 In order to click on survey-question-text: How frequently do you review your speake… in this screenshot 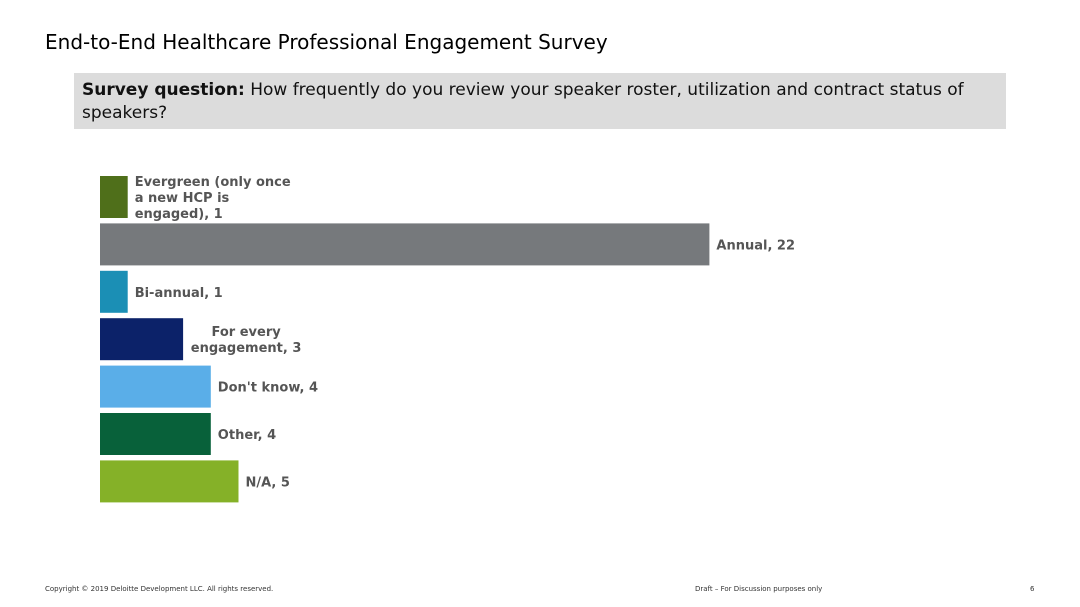, I will do `click(523, 101)`.